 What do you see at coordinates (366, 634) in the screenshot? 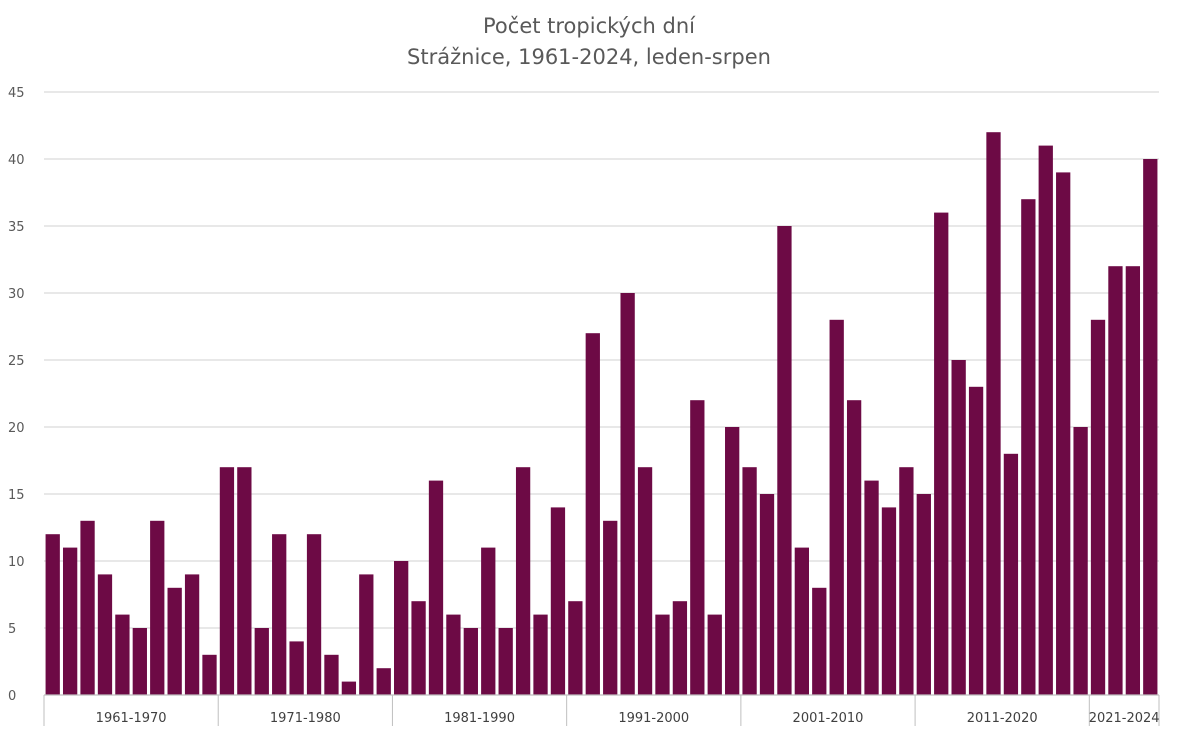
I see `bar-1979` at bounding box center [366, 634].